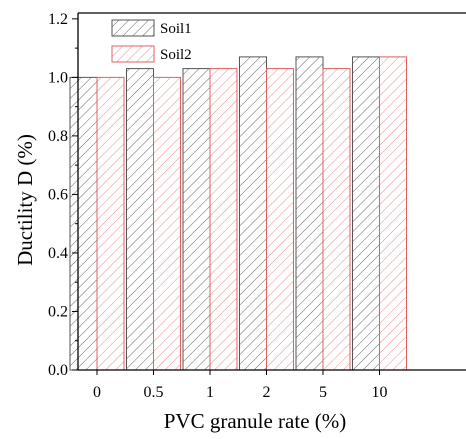  What do you see at coordinates (25, 200) in the screenshot?
I see `y-axis-title: Ductility D (%)` at bounding box center [25, 200].